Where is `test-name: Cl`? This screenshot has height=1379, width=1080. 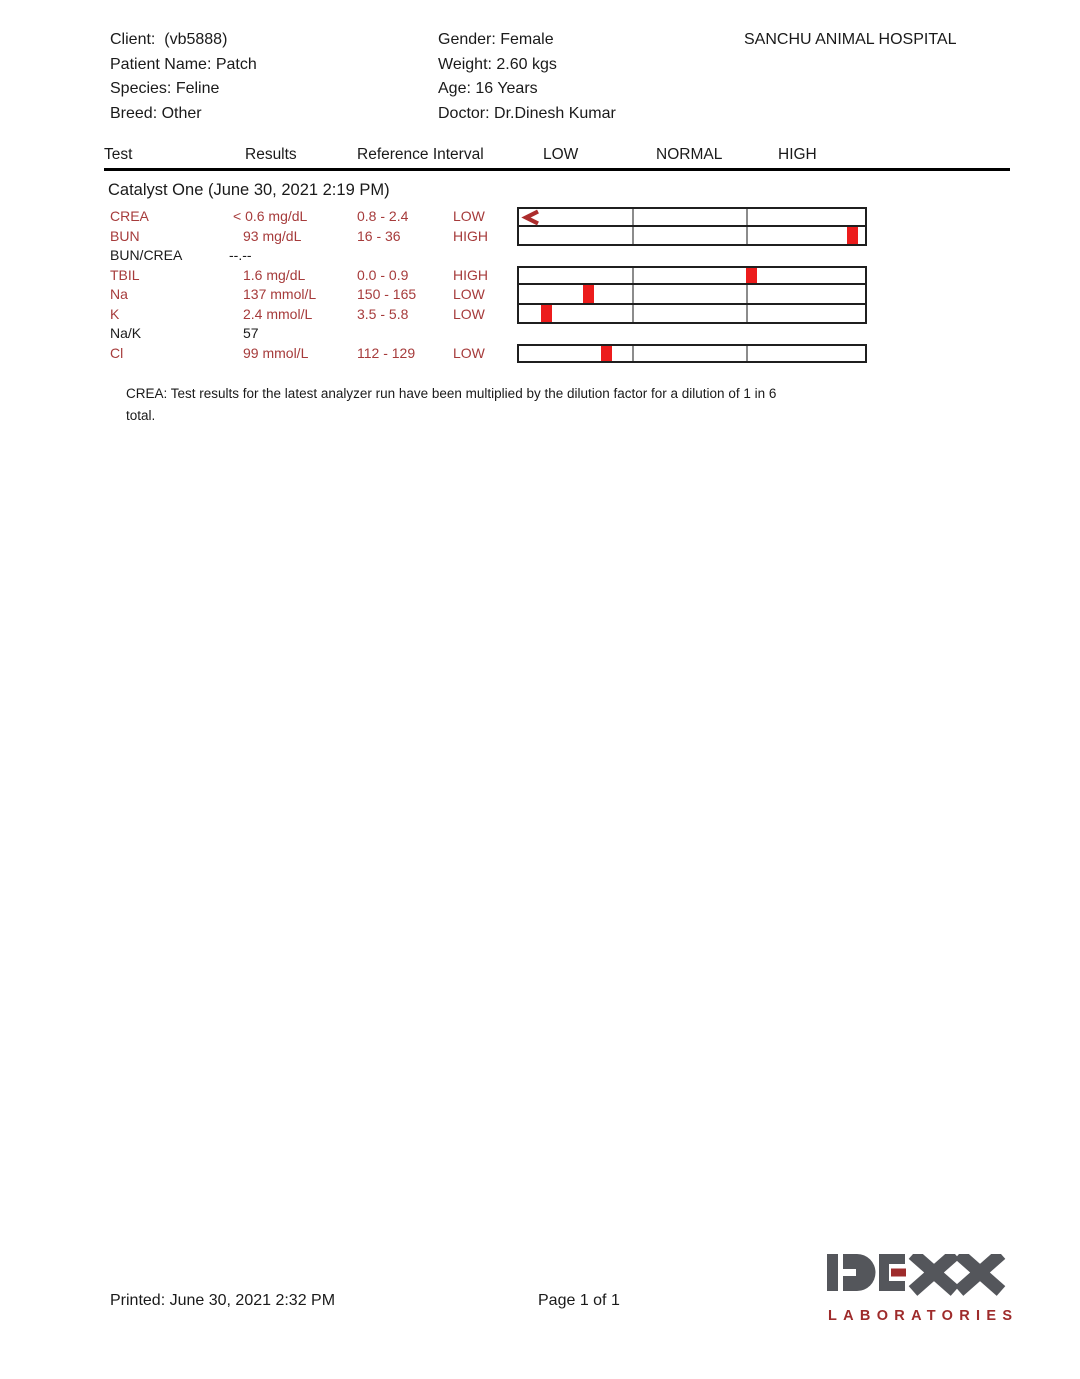 test-name: Cl is located at coordinates (117, 352).